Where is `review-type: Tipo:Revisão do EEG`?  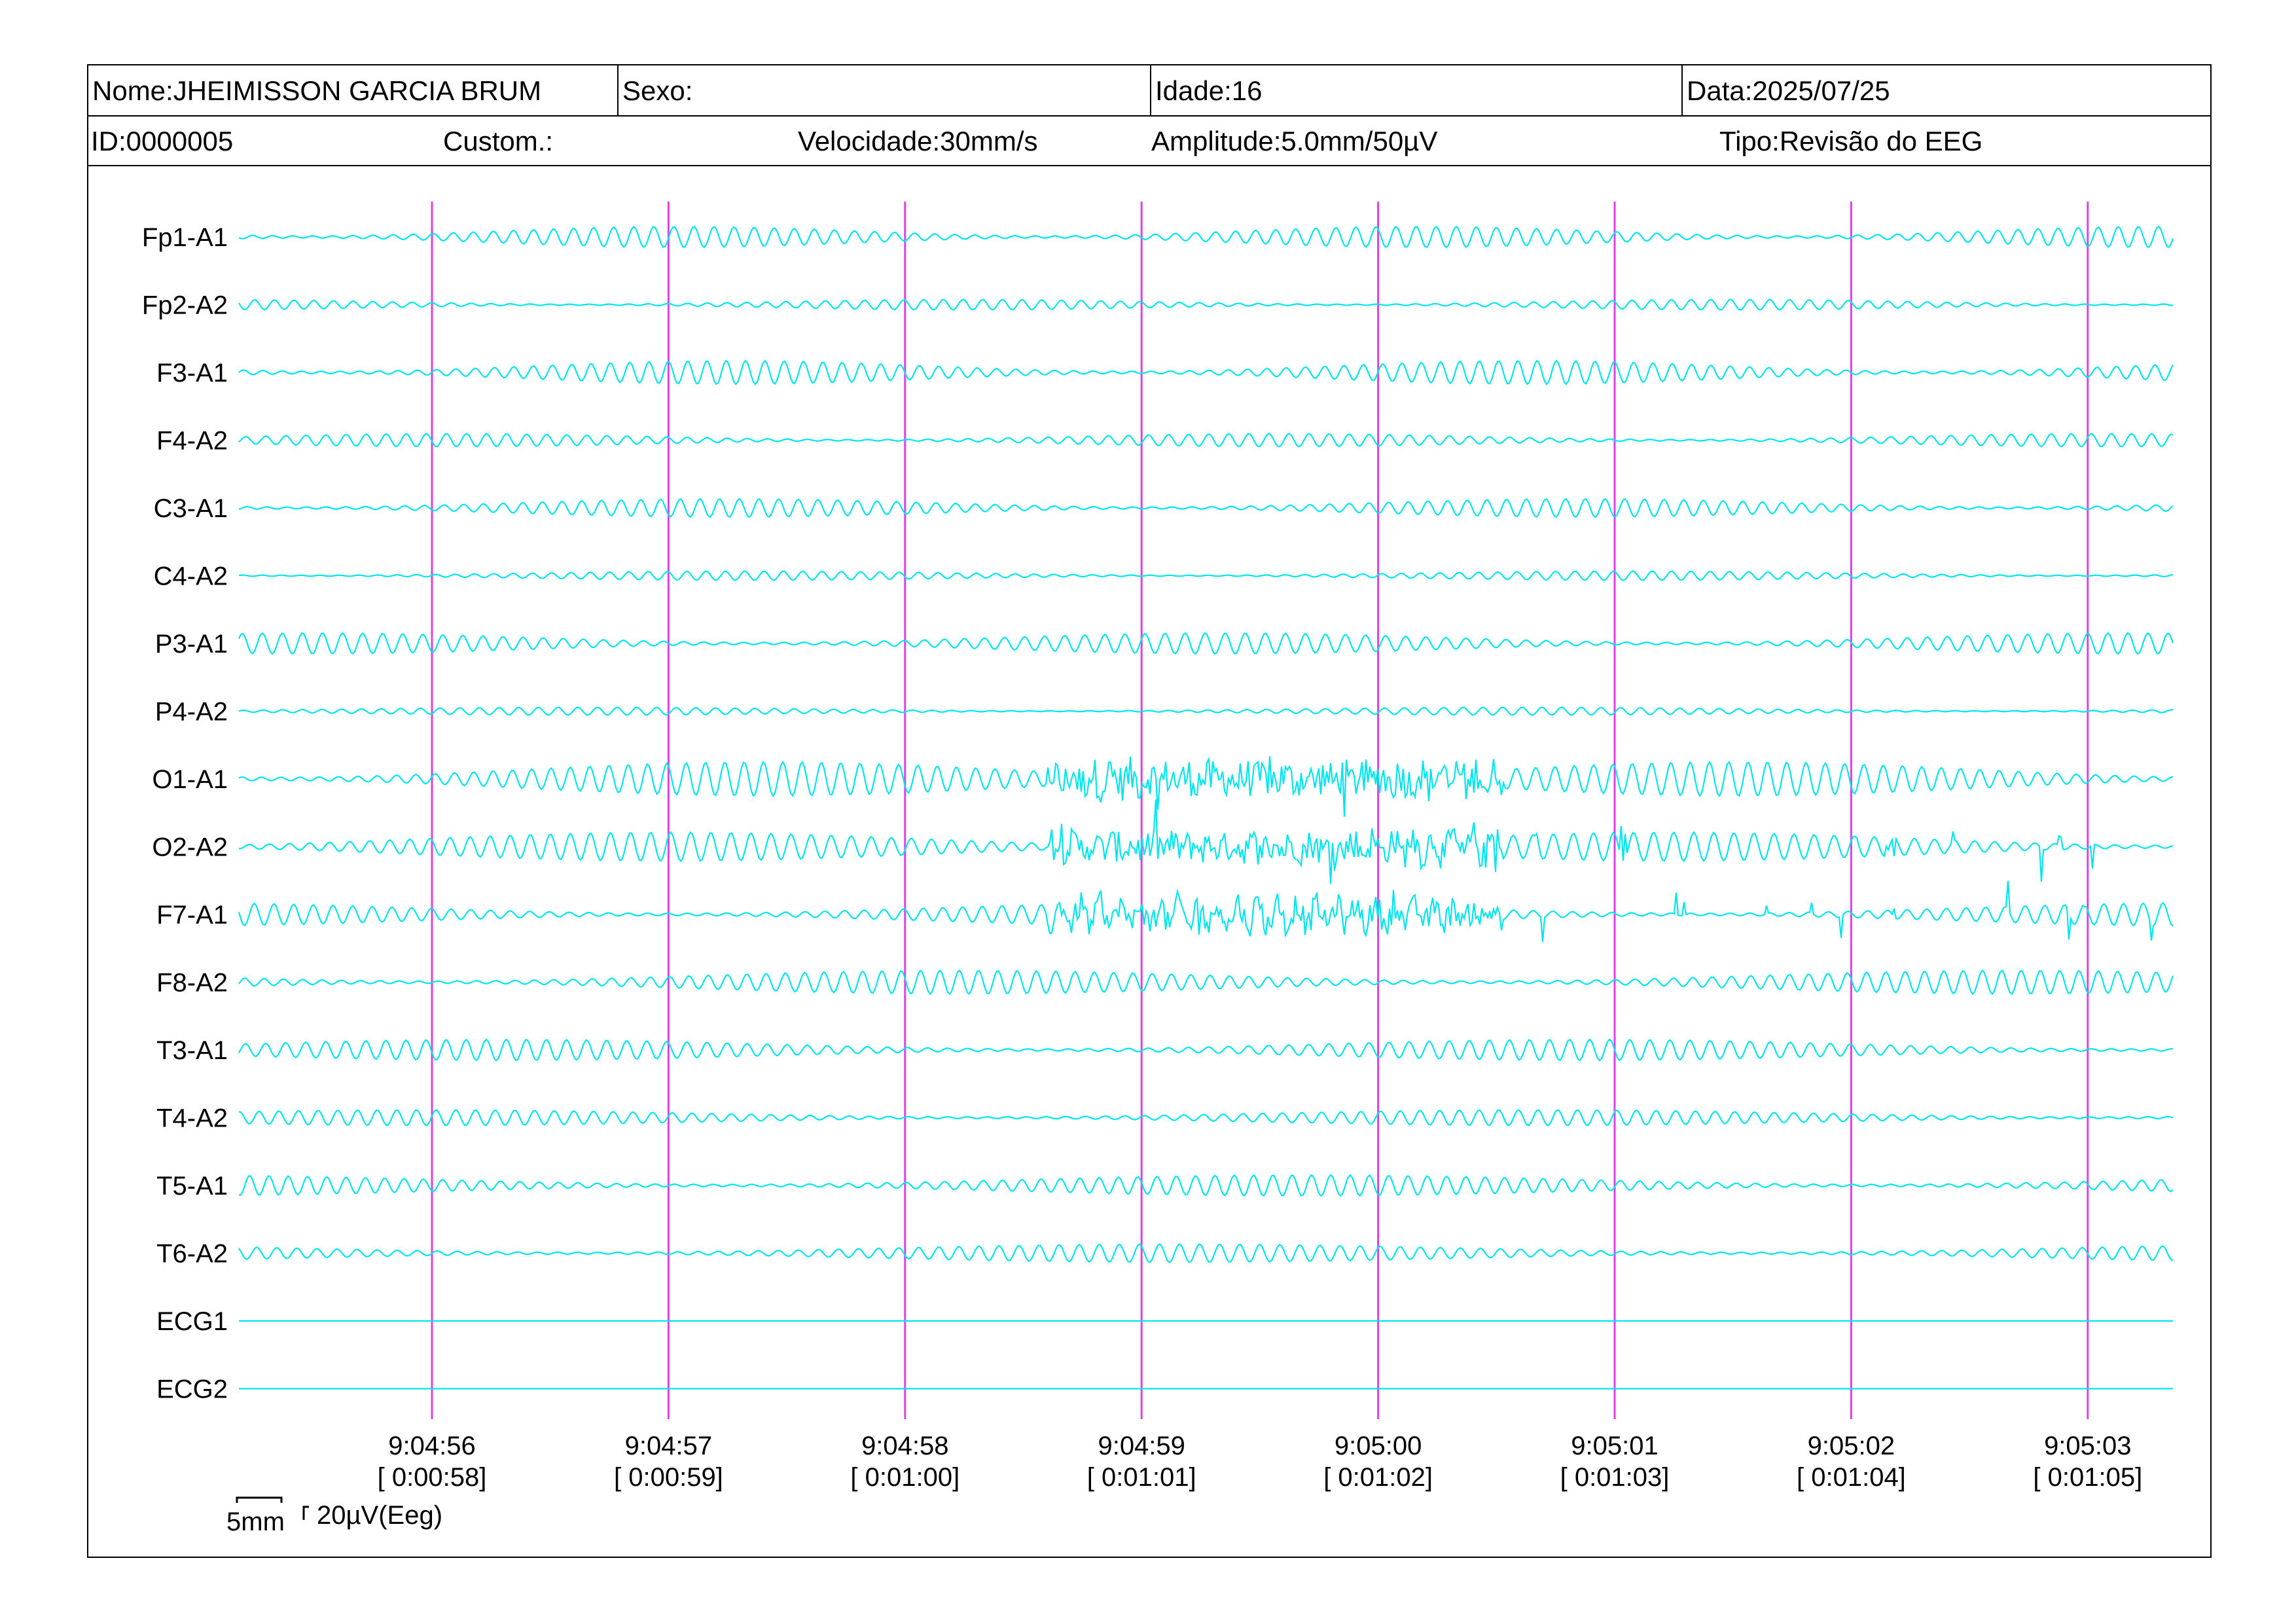 review-type: Tipo:Revisão do EEG is located at coordinates (1851, 141).